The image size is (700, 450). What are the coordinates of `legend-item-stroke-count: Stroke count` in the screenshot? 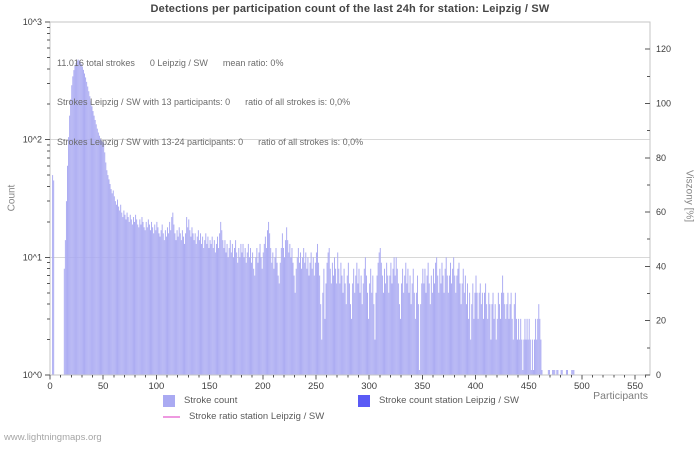 It's located at (200, 400).